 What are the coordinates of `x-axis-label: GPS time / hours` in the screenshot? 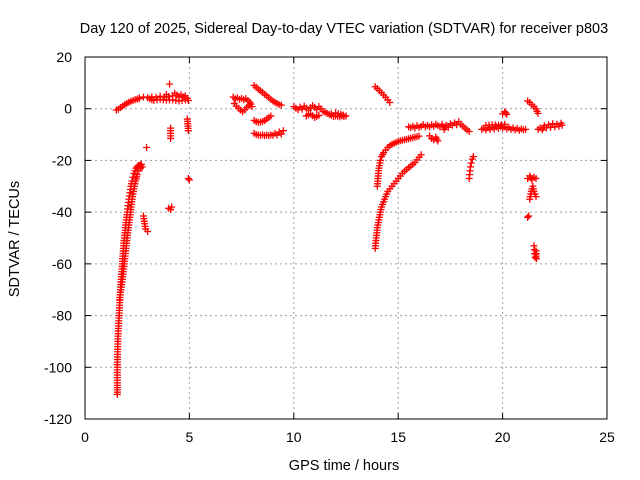 It's located at (344, 466).